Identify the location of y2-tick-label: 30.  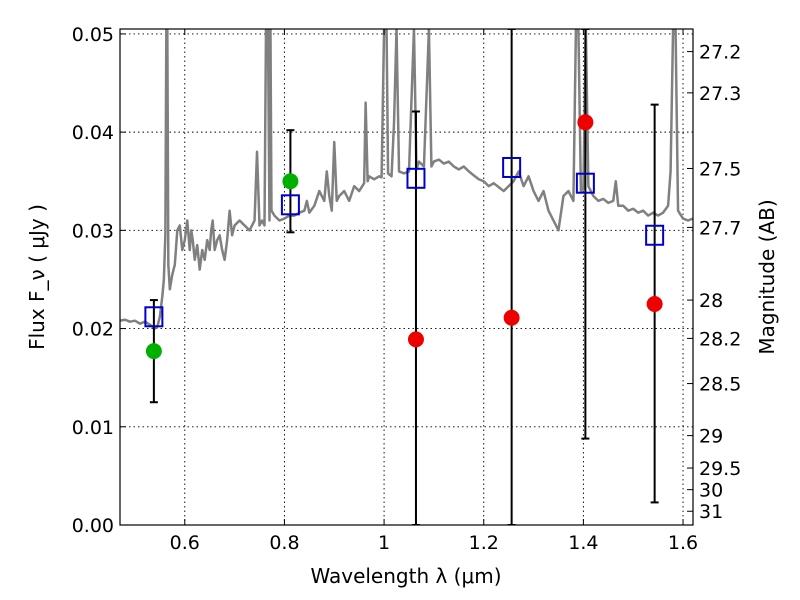
(711, 491).